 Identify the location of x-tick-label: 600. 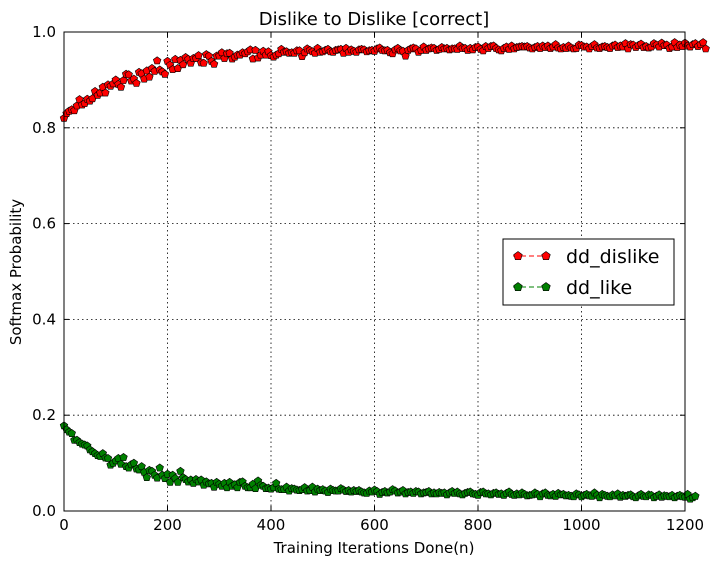
(374, 525).